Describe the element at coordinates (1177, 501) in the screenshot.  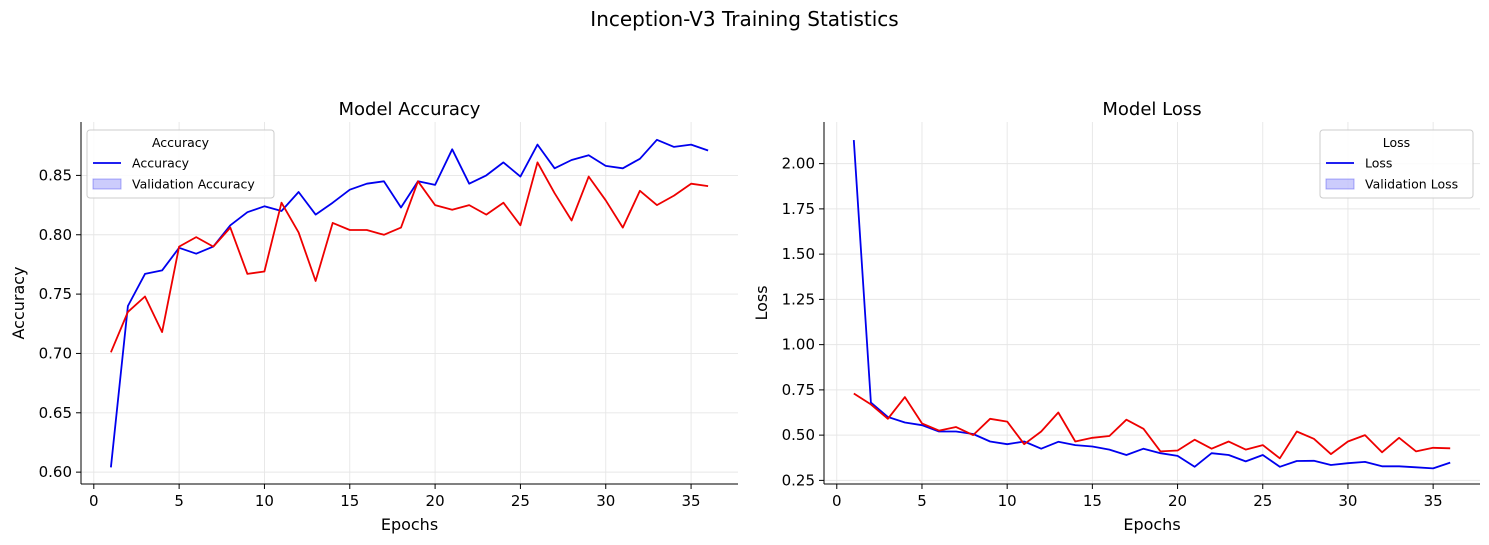
I see `loss-x-tick-label: 20` at that location.